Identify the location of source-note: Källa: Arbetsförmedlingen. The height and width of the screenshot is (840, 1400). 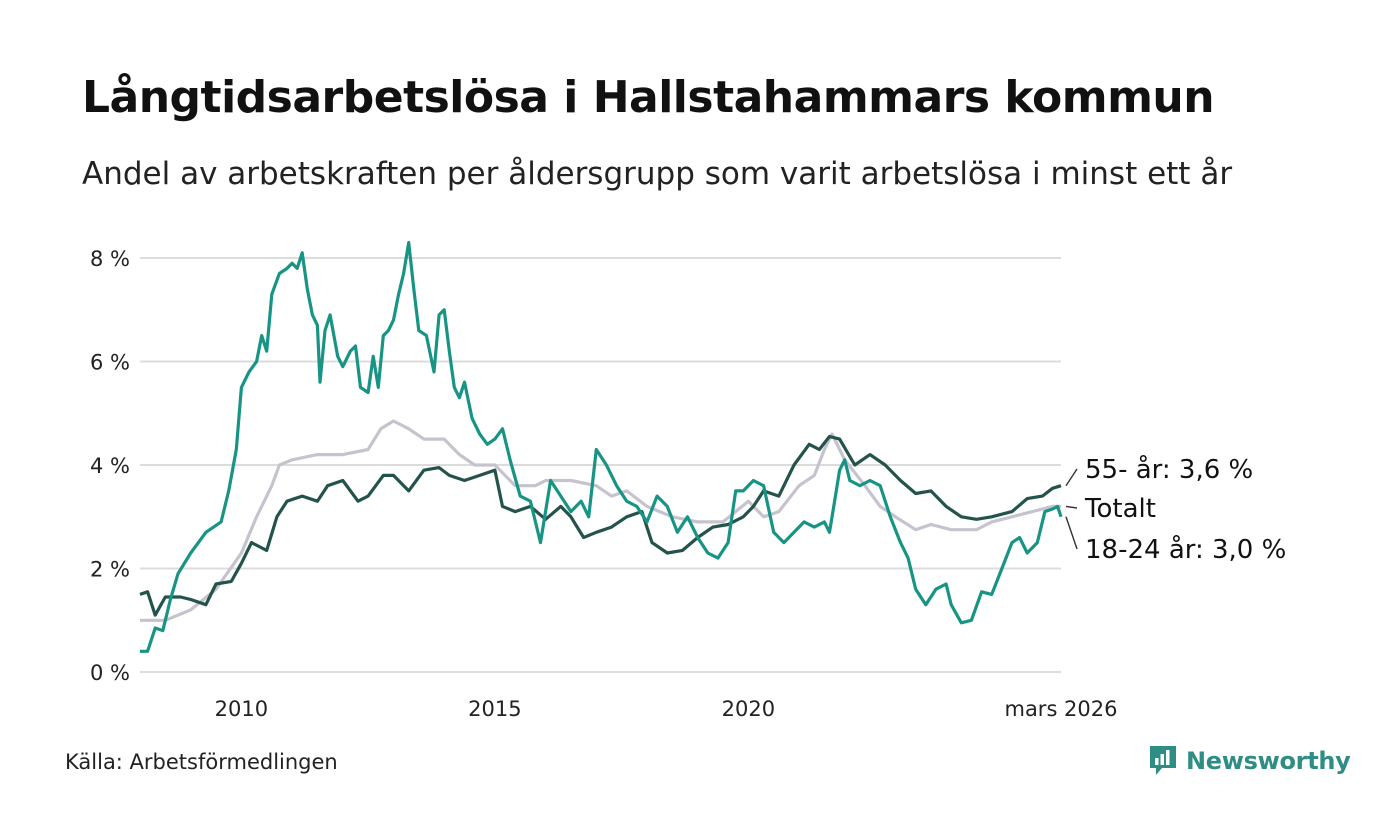
(201, 762).